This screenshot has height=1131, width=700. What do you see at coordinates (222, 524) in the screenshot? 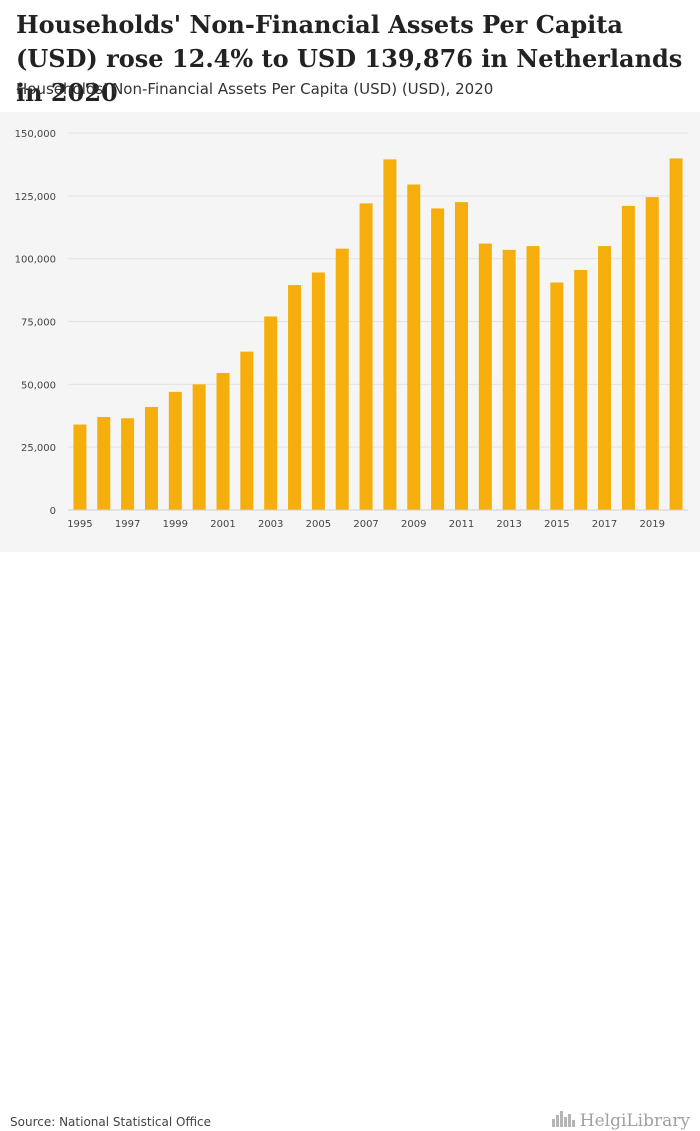
I see `x-tick-label: 2001` at bounding box center [222, 524].